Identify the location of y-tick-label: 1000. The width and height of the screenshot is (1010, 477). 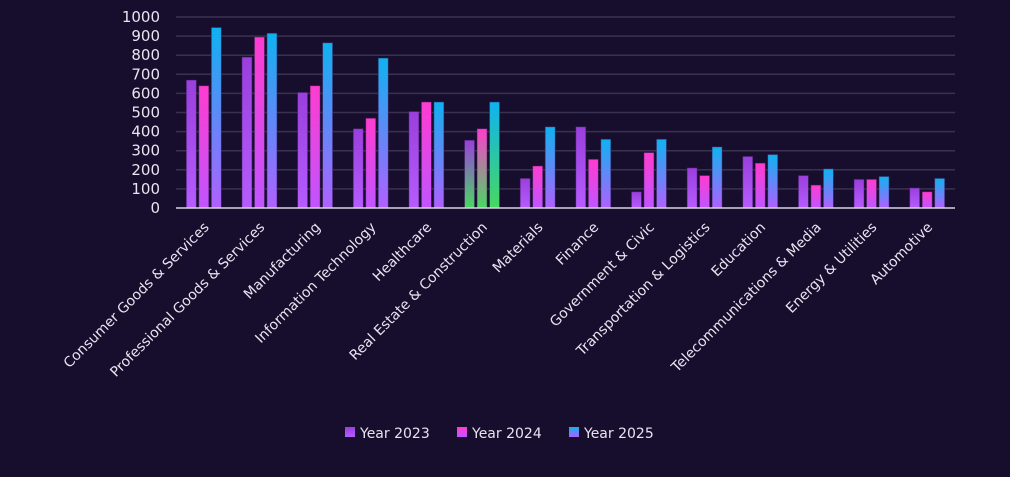
(141, 17).